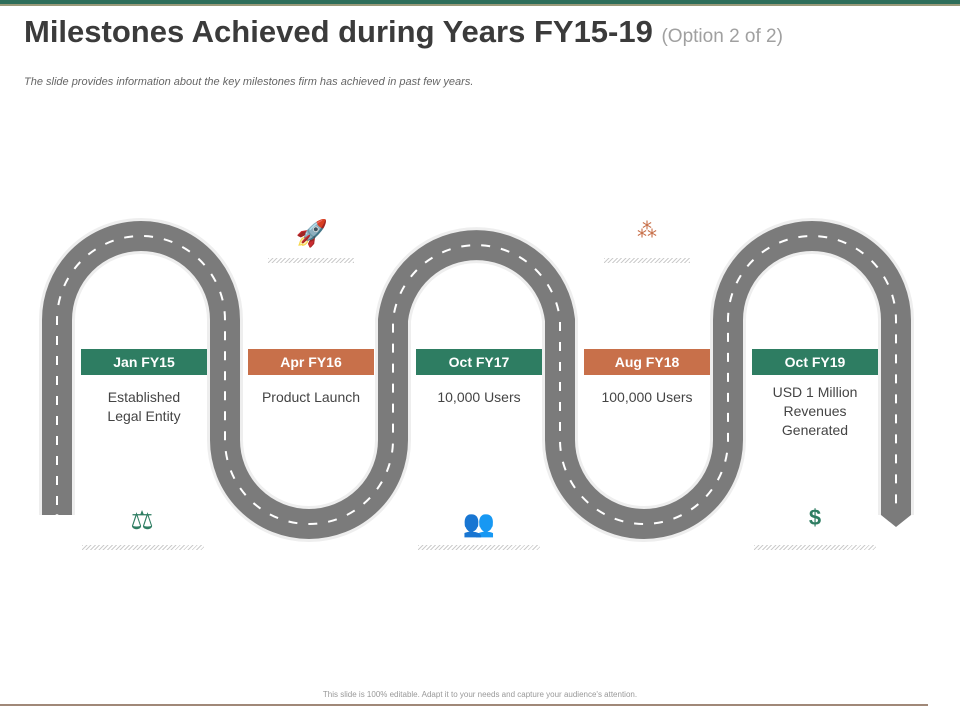 The image size is (960, 720). What do you see at coordinates (815, 362) in the screenshot?
I see `milestone-date-banner: Oct FY19` at bounding box center [815, 362].